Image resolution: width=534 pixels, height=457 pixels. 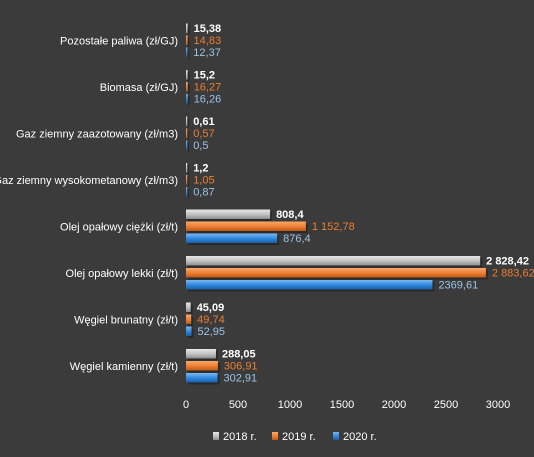 What do you see at coordinates (139, 88) in the screenshot?
I see `category-label: Biomasa (zł/GJ)` at bounding box center [139, 88].